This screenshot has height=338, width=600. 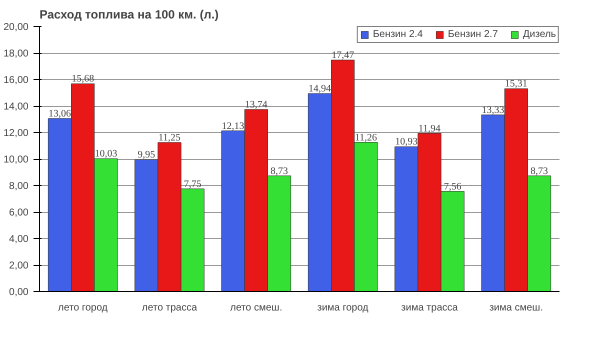 I want to click on data-label: 11,94, so click(x=429, y=128).